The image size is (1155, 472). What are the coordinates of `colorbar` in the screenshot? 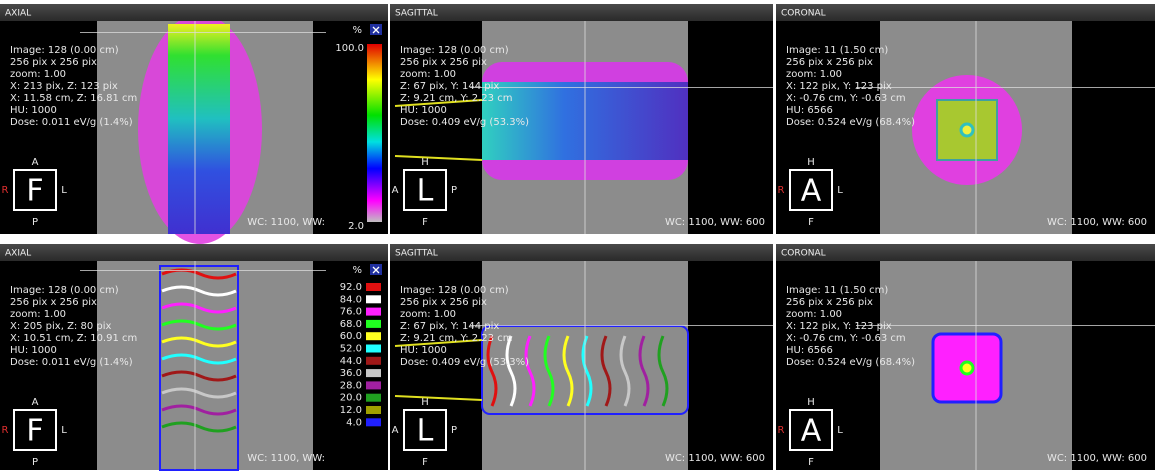 It's located at (374, 133).